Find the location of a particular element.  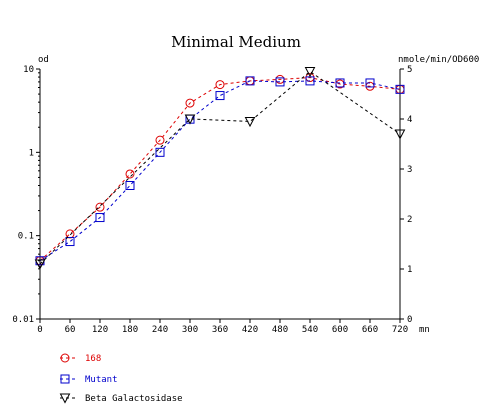

x-tick-label: 180 is located at coordinates (130, 330).